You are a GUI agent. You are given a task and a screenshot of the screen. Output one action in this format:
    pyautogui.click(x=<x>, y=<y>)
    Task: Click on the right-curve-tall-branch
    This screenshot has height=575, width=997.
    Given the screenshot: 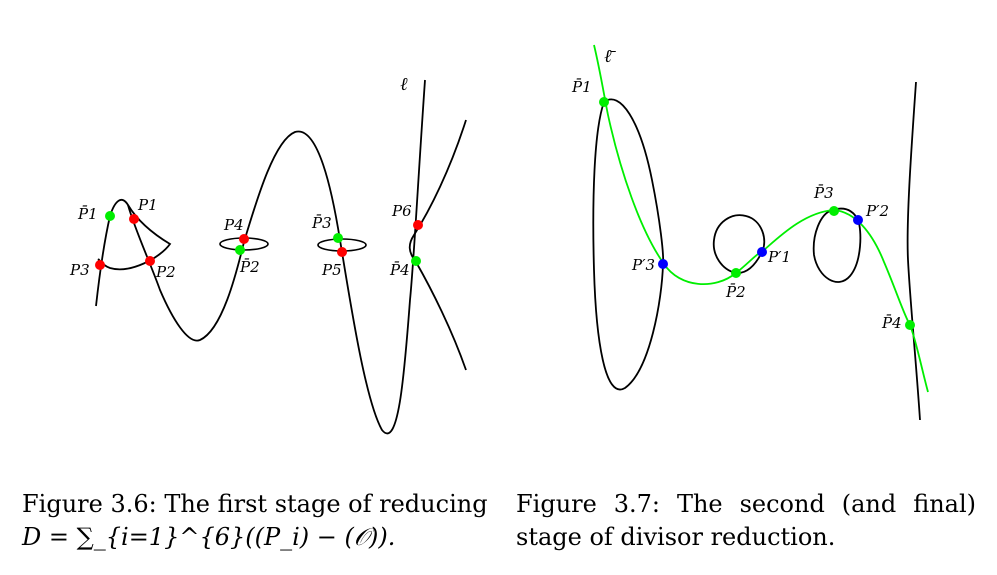 What is the action you would take?
    pyautogui.click(x=913, y=251)
    